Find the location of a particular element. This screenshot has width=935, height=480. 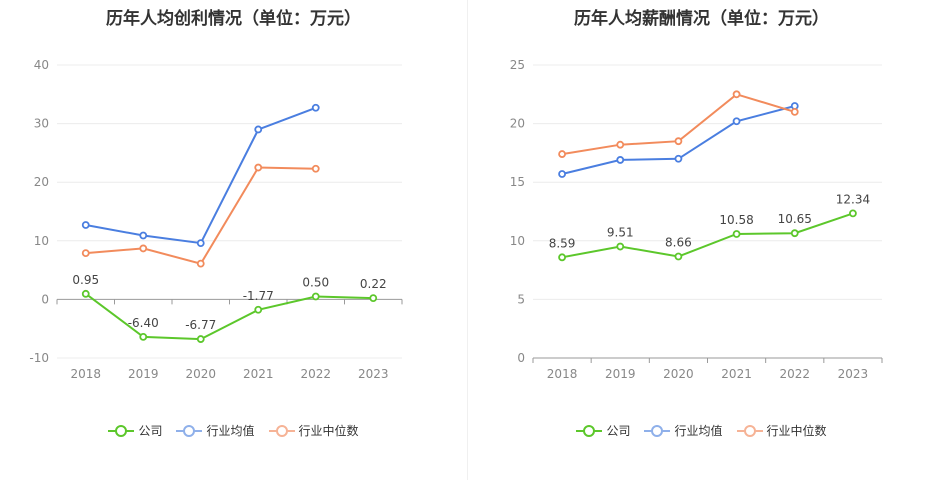

data-label: 10.65 is located at coordinates (795, 219).